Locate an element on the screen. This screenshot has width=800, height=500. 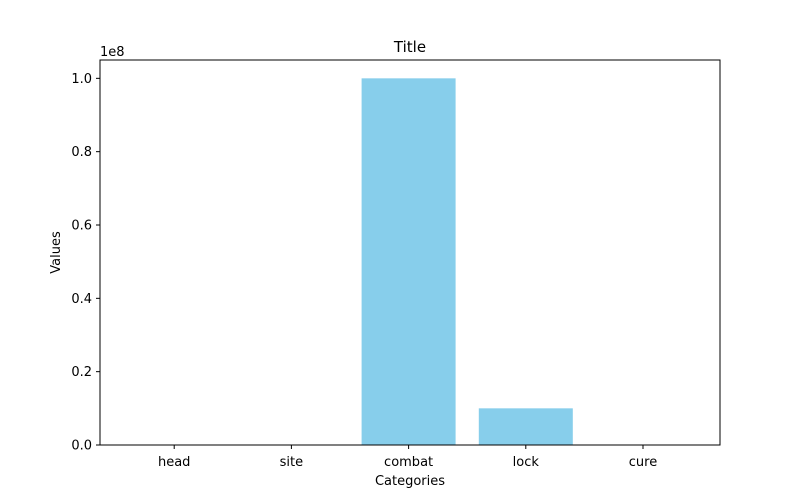
y-tick-label: 0.4 is located at coordinates (81, 299).